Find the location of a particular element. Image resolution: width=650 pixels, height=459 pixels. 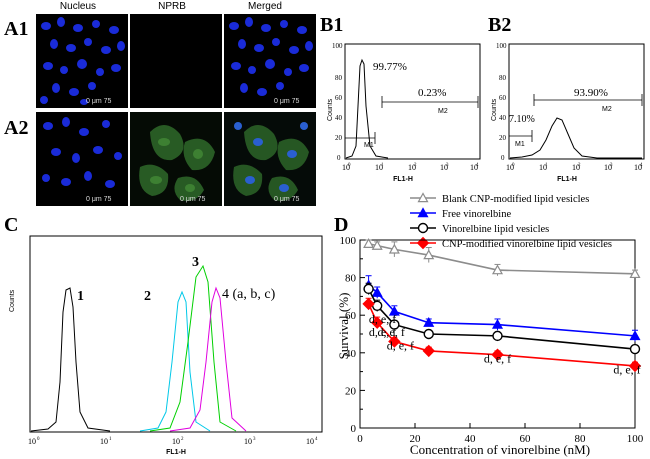

channel-label-nprb: NPRB is located at coordinates (172, 6).